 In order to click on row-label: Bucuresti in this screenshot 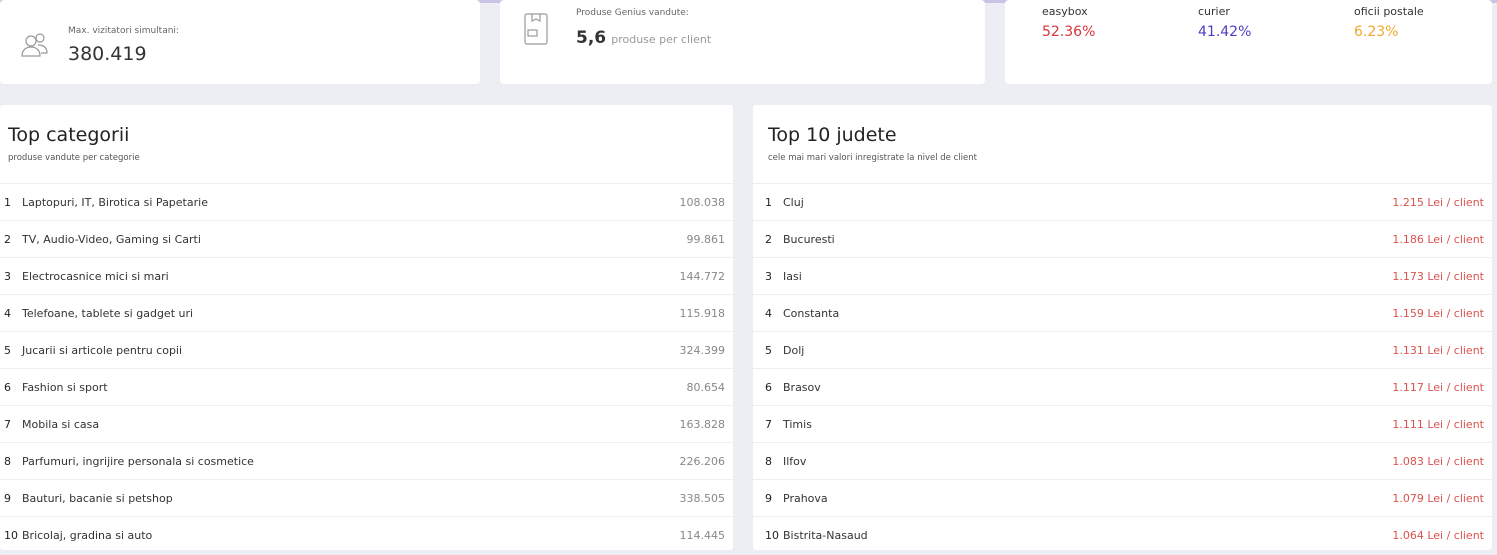, I will do `click(809, 239)`.